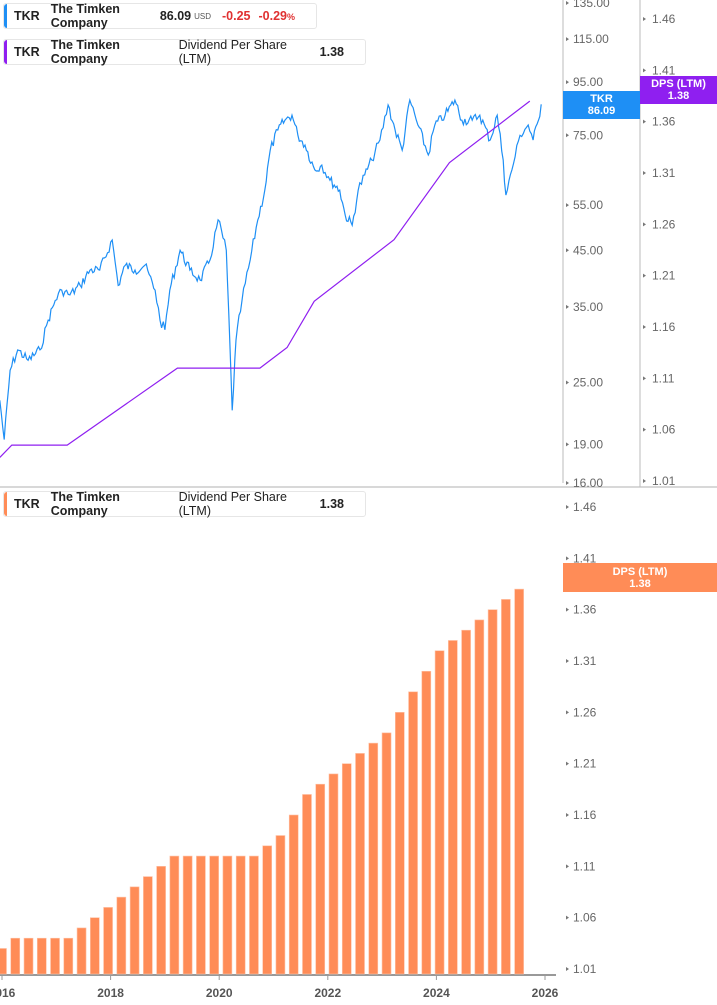  I want to click on bar-axis-tick-label: 1.21, so click(585, 764).